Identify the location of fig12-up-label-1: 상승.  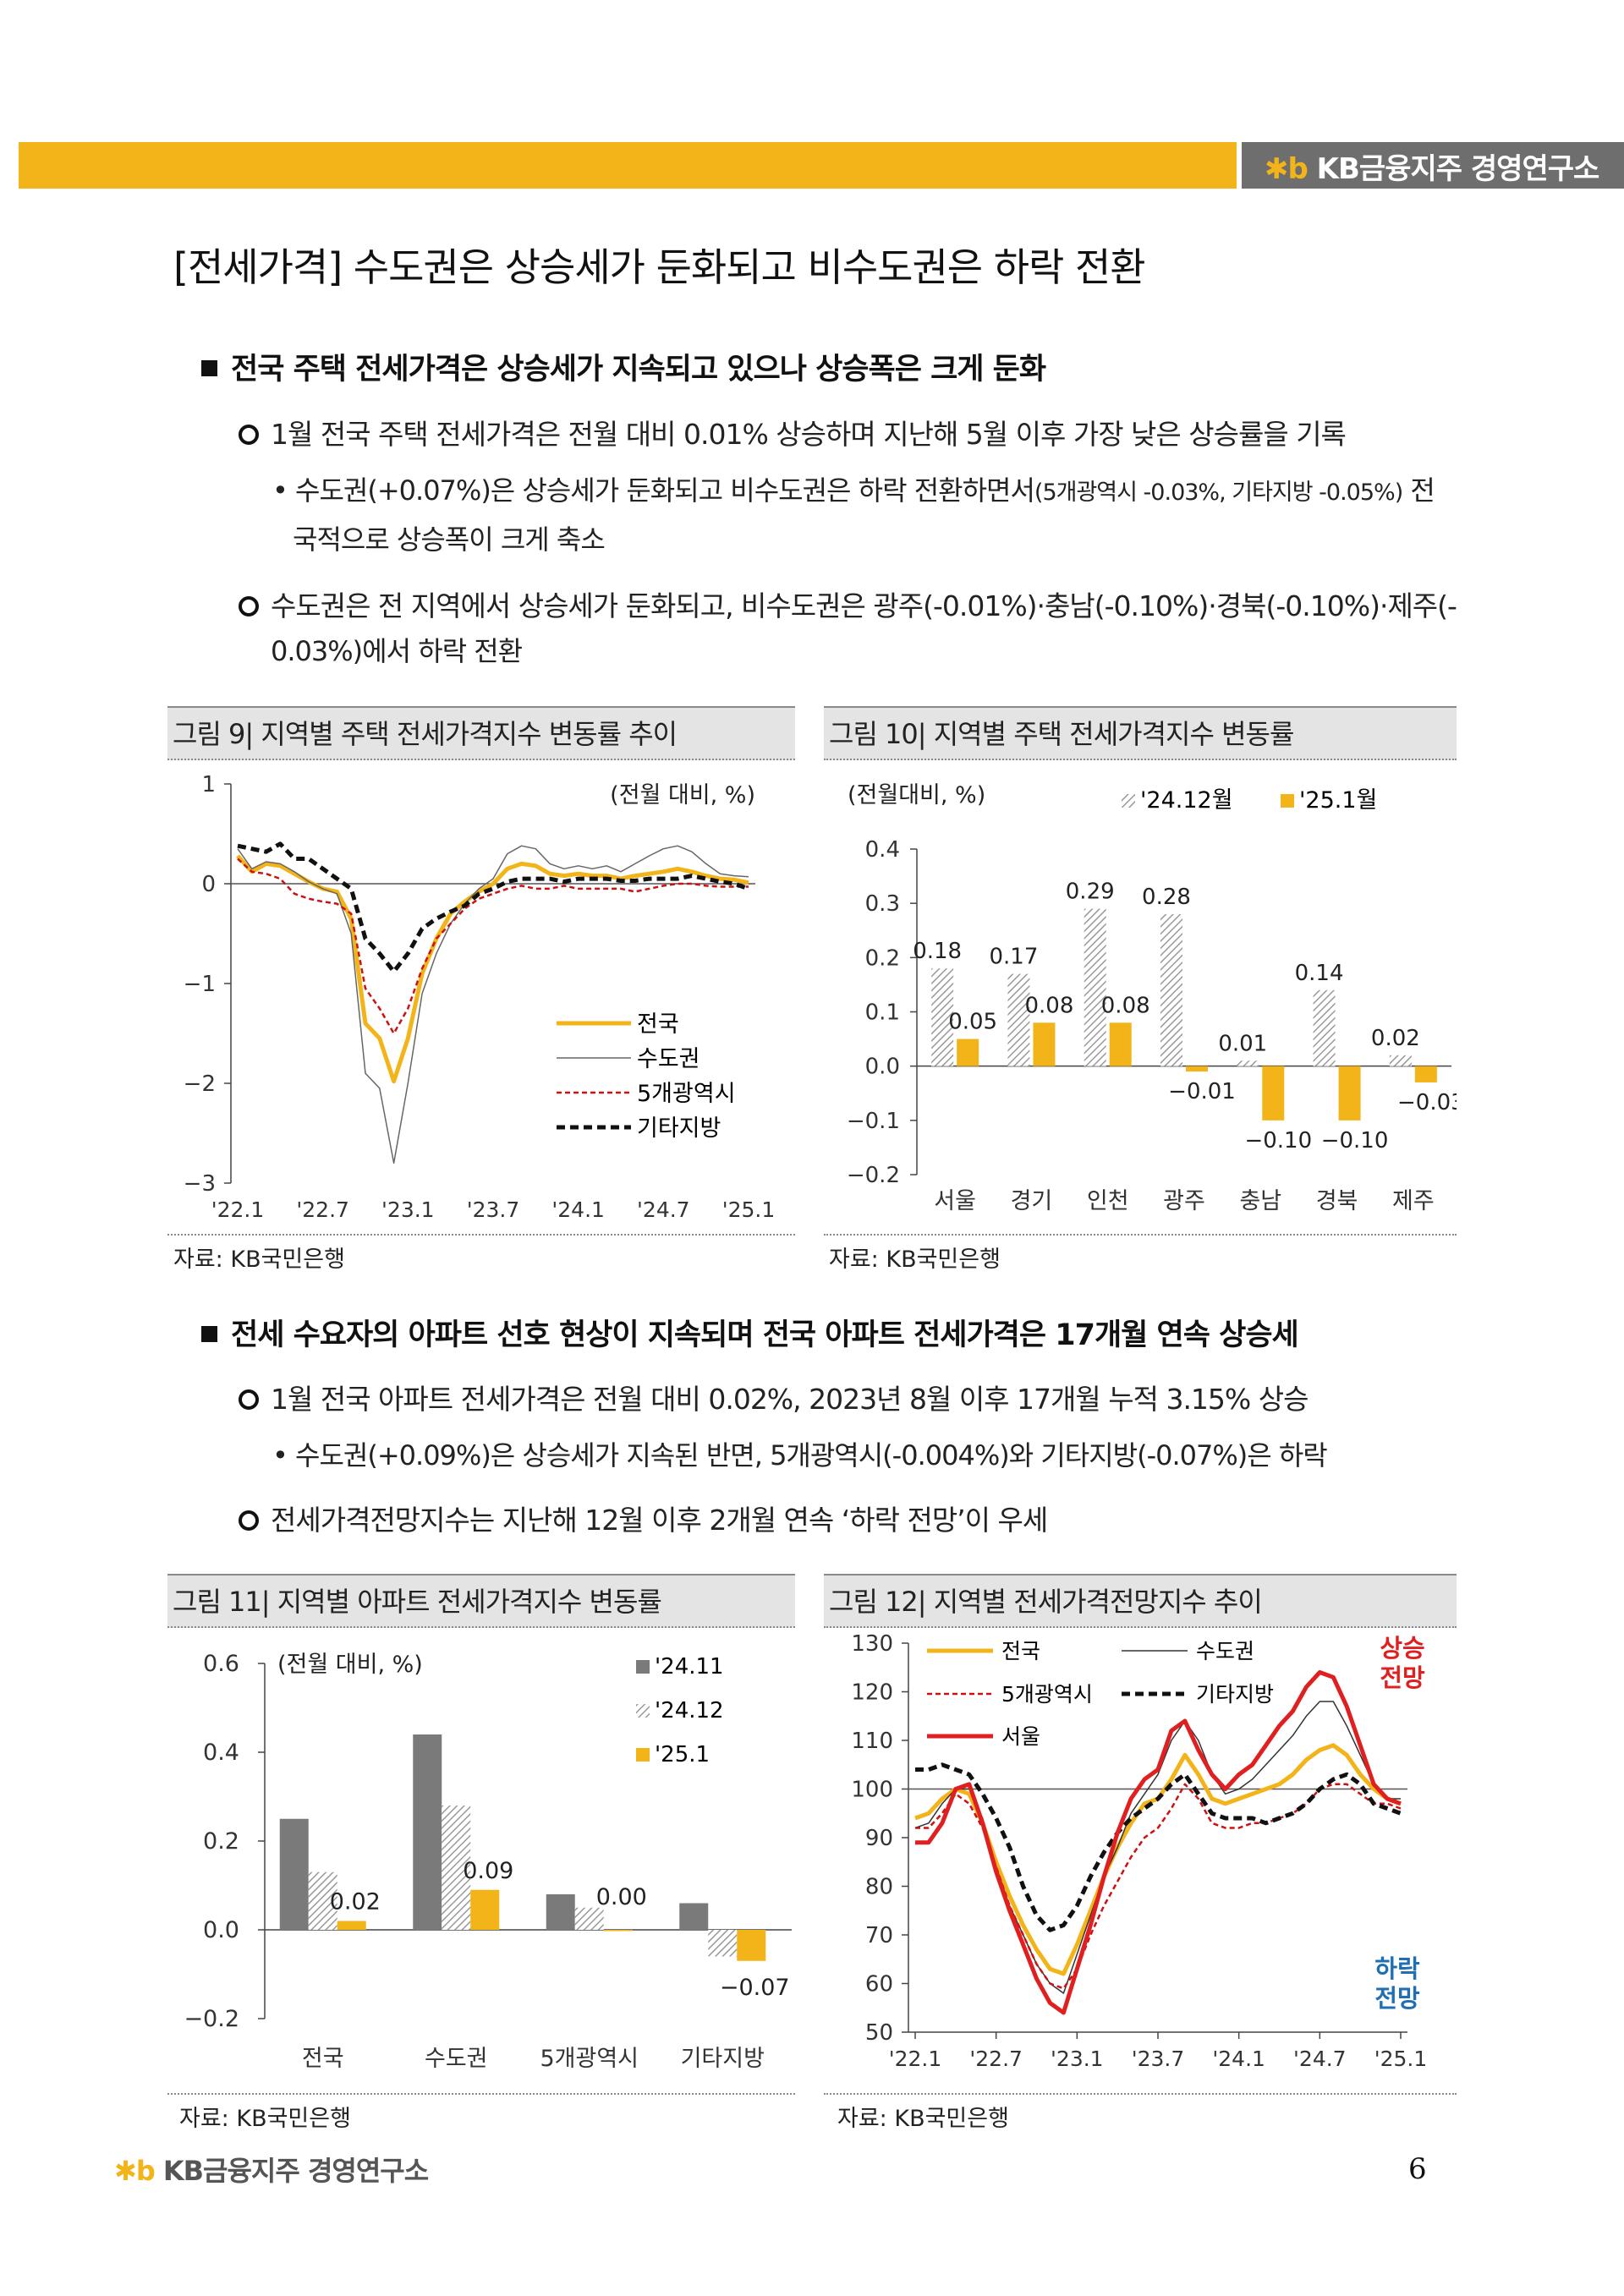
(1402, 1649).